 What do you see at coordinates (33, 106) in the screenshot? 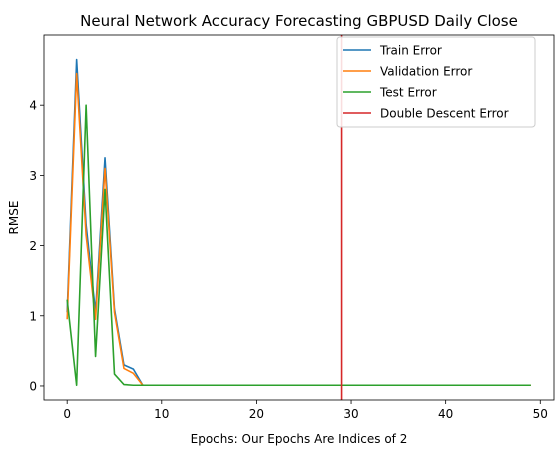
I see `y-tick-label: 4` at bounding box center [33, 106].